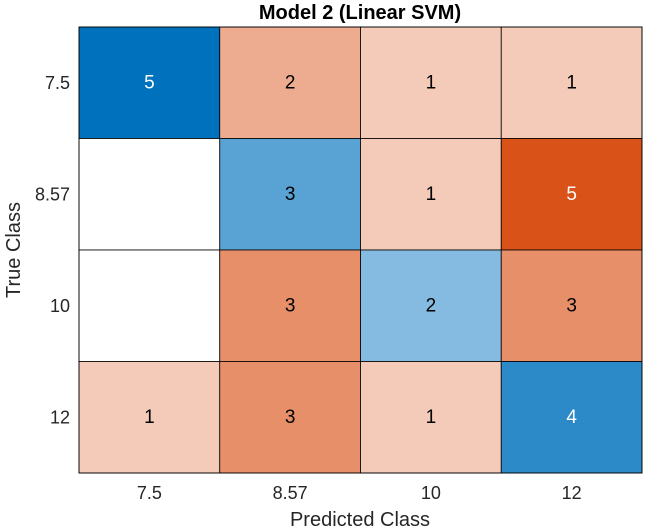 The image size is (646, 530). I want to click on x-axis-label: Predicted Class, so click(360, 519).